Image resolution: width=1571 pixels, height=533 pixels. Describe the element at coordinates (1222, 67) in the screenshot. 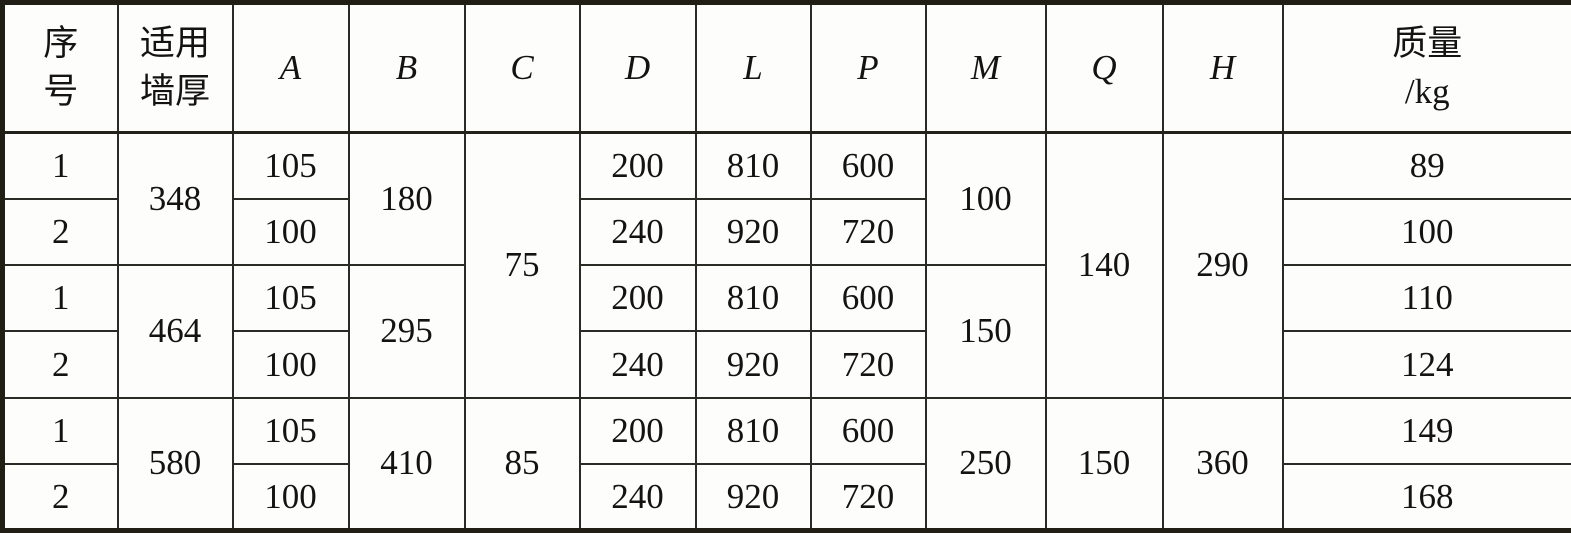

I see `header-col-H: H` at that location.